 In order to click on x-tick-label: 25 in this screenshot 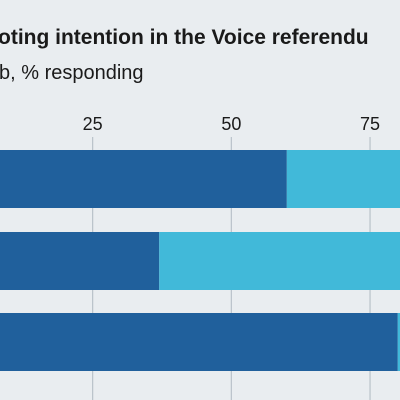, I will do `click(93, 124)`.